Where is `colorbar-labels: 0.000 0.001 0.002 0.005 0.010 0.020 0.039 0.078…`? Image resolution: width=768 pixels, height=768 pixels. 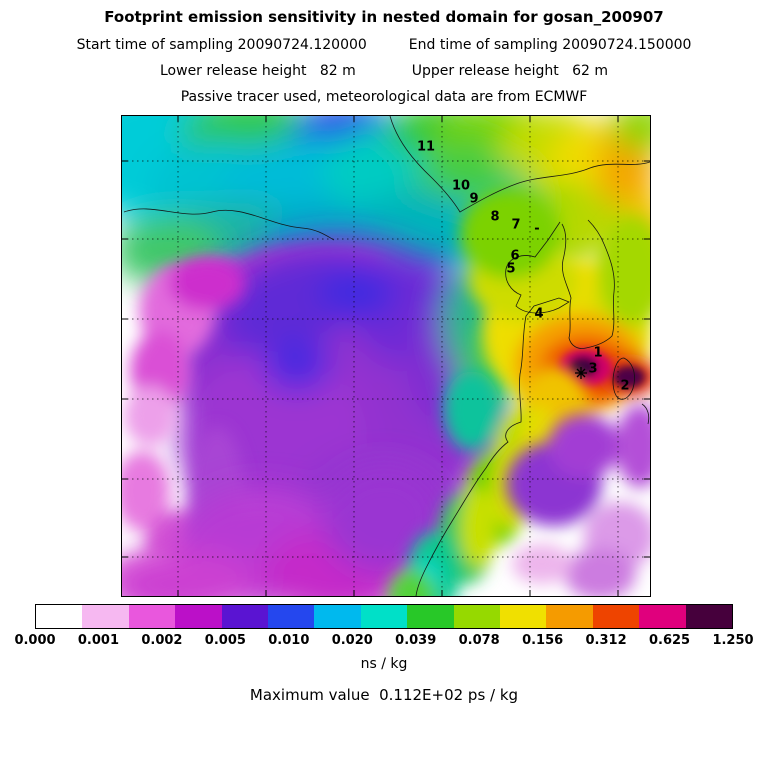
colorbar-labels: 0.000 0.001 0.002 0.005 0.010 0.020 0.039 0.078… is located at coordinates (383, 641).